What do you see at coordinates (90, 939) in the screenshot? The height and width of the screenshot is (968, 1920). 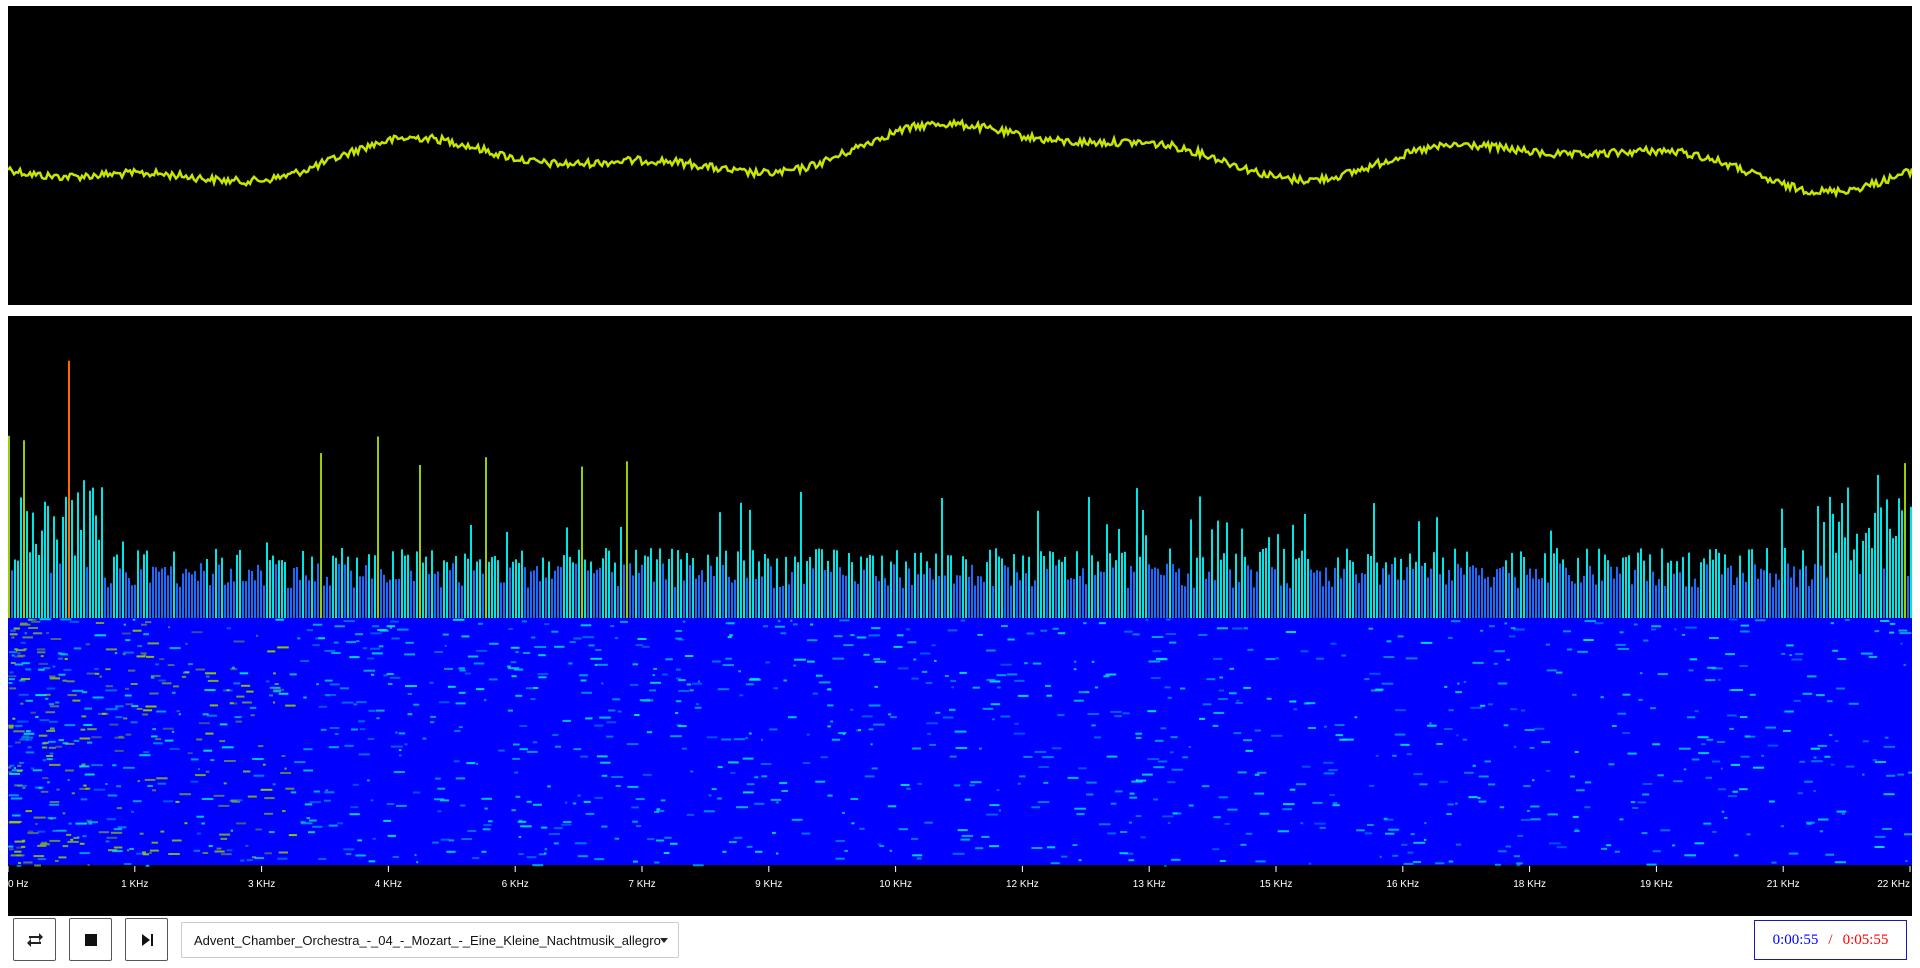 I see `stop-button` at bounding box center [90, 939].